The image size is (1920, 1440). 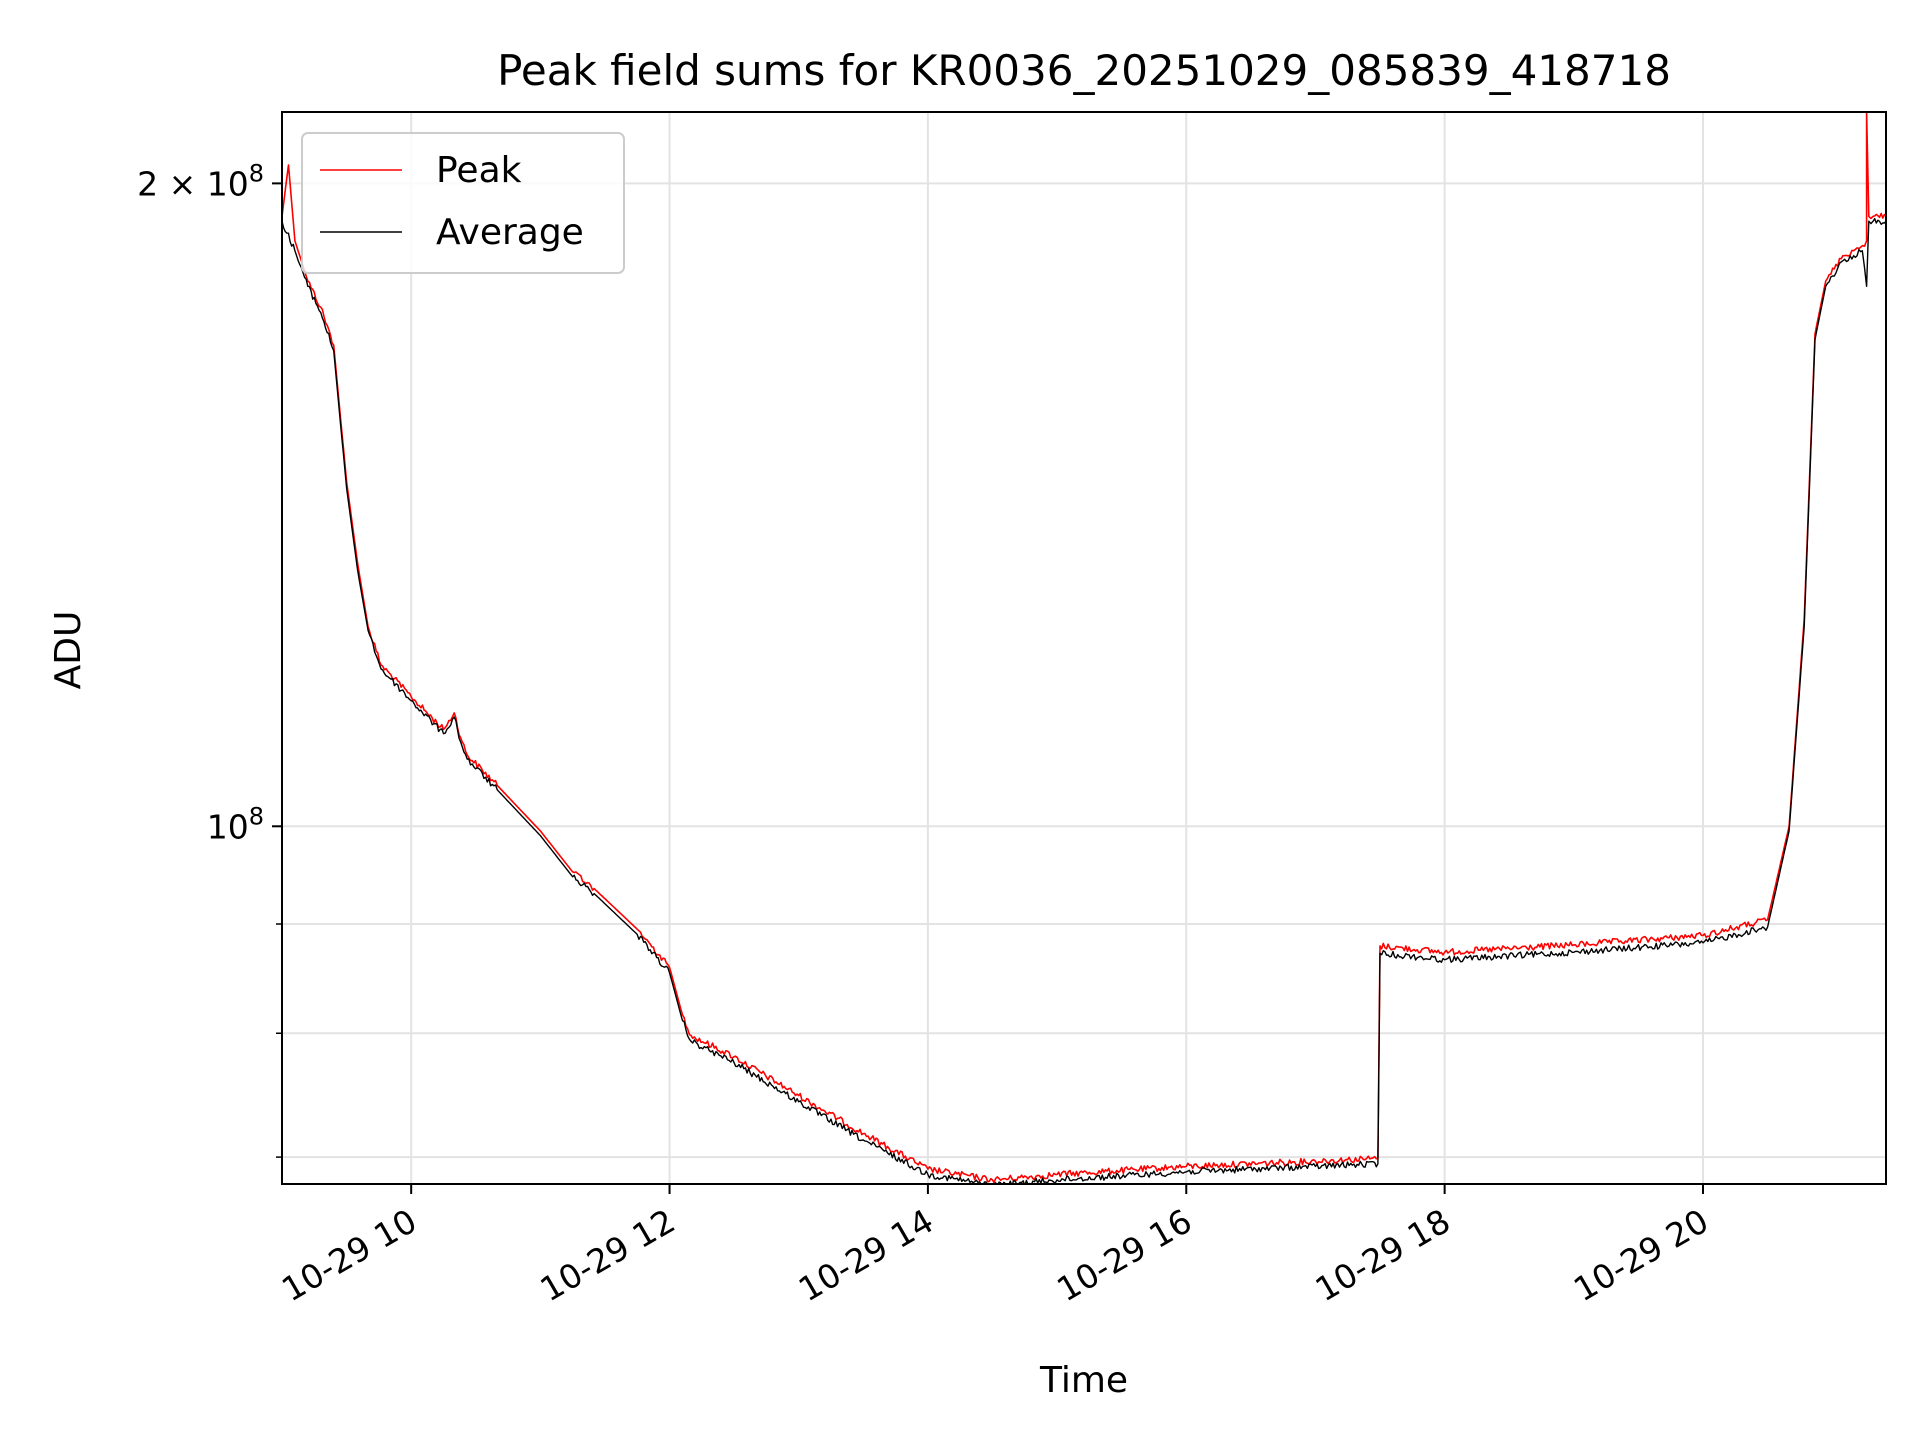 I want to click on legend-label-peak: Peak, so click(x=479, y=170).